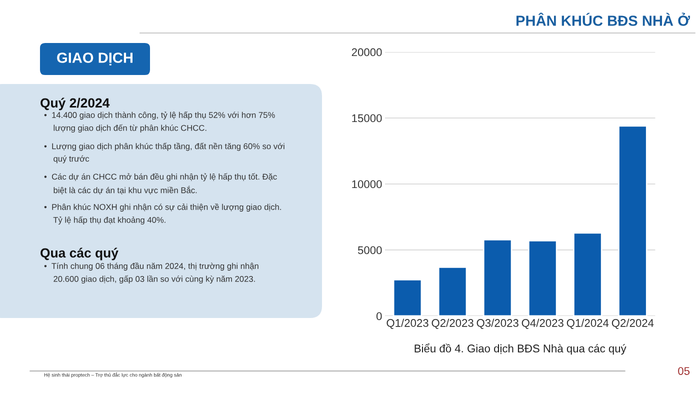 This screenshot has height=394, width=700. What do you see at coordinates (151, 273) in the screenshot?
I see `text: • Tính chung 06 tháng đầu năm 2024, thị trường ghi nhận 20.600 giao dịch, gấp 03 lần so với cùng kỳ năm 2023.` at bounding box center [151, 273].